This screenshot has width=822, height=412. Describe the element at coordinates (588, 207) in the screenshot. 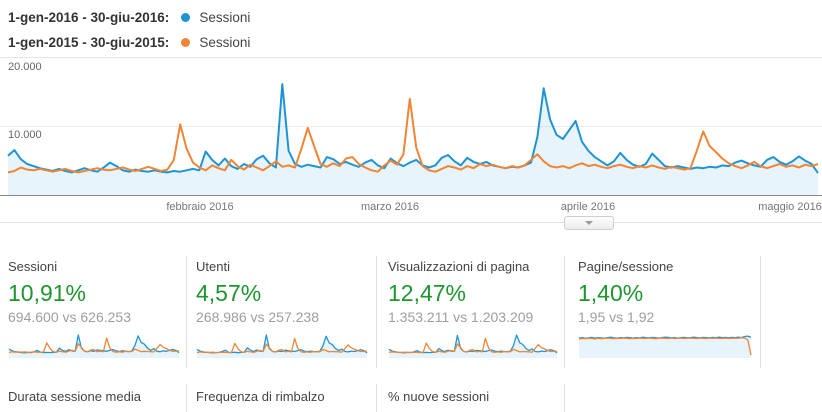

I see `x-axis-label-april: aprile 2016` at that location.